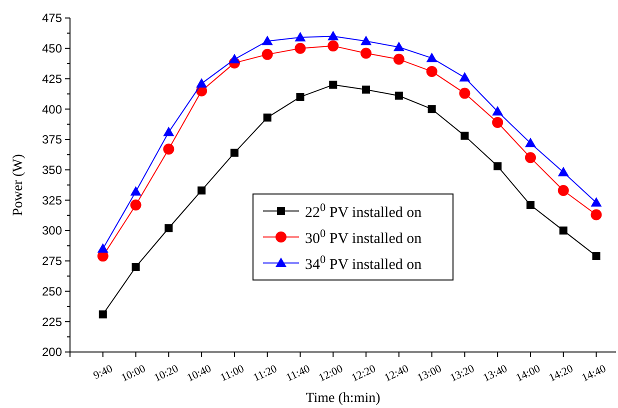  What do you see at coordinates (52, 18) in the screenshot?
I see `y-tick-label: 475` at bounding box center [52, 18].